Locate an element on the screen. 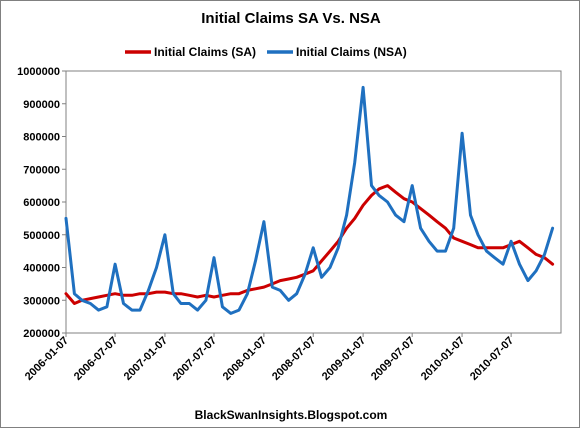 This screenshot has height=428, width=580. y-tick-label: 500000 is located at coordinates (41, 236).